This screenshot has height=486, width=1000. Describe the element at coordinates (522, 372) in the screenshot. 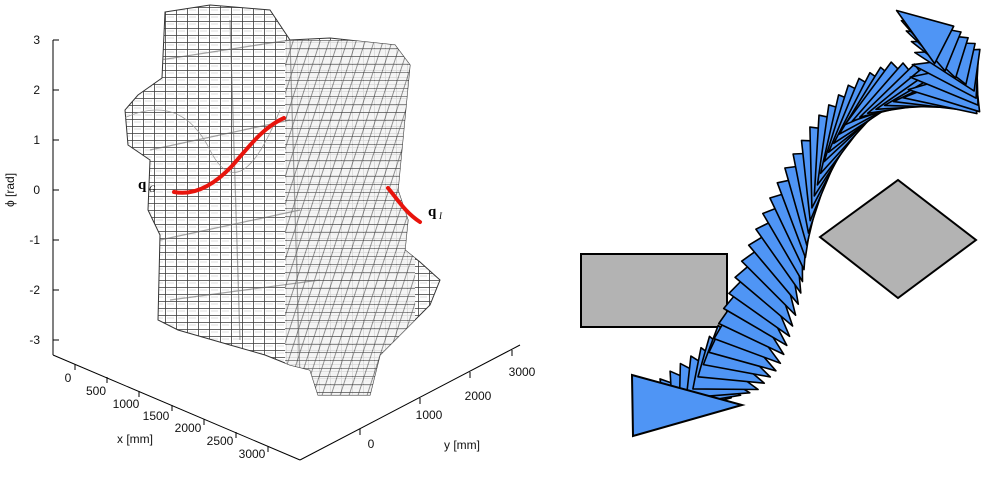

I see `y-tick-label: 3000` at that location.